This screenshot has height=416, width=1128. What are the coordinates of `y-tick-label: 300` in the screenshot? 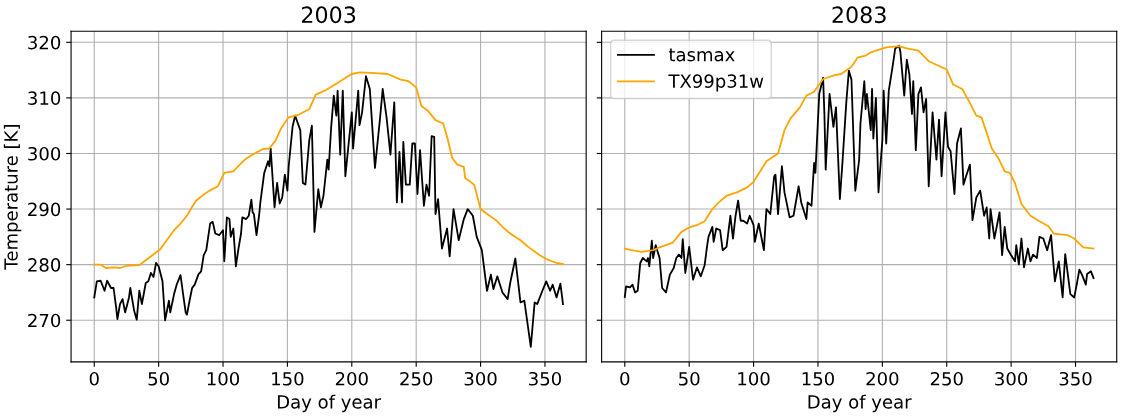 It's located at (44, 153).